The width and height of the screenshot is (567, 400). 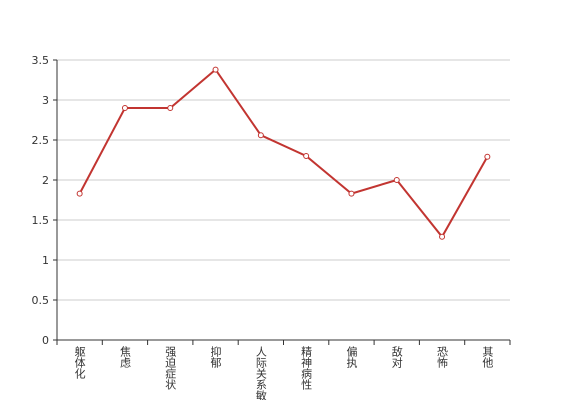 I want to click on y-tick-label: 2.5, so click(x=41, y=140).